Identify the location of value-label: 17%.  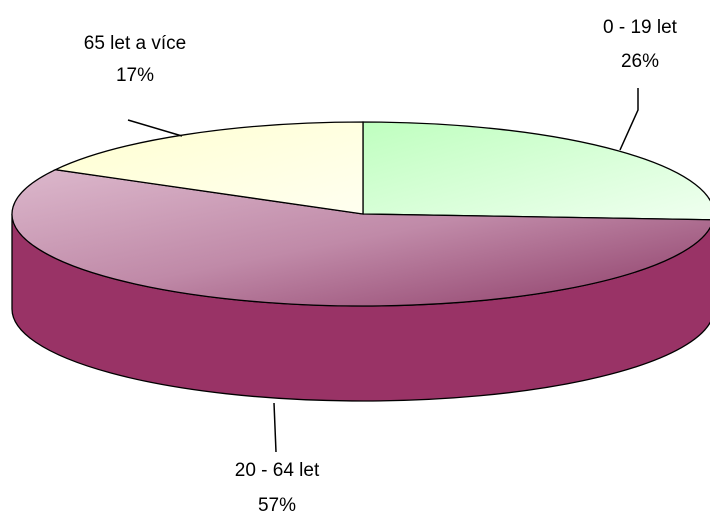
(135, 75).